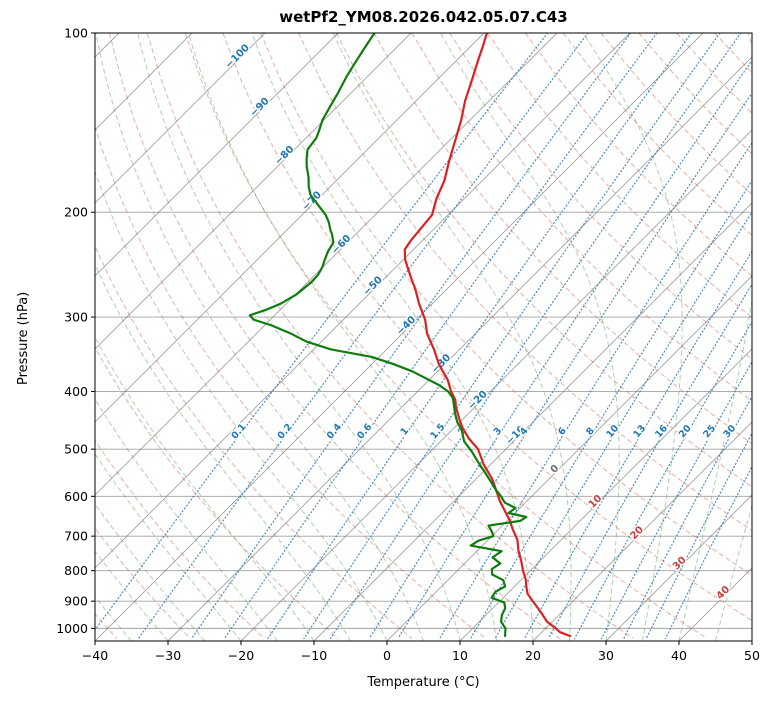  What do you see at coordinates (76, 317) in the screenshot?
I see `y-tick-label: 300` at bounding box center [76, 317].